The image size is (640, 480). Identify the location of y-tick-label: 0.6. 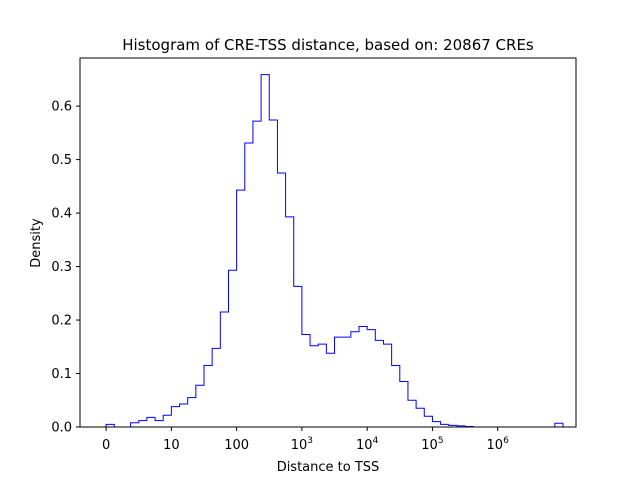
(61, 107).